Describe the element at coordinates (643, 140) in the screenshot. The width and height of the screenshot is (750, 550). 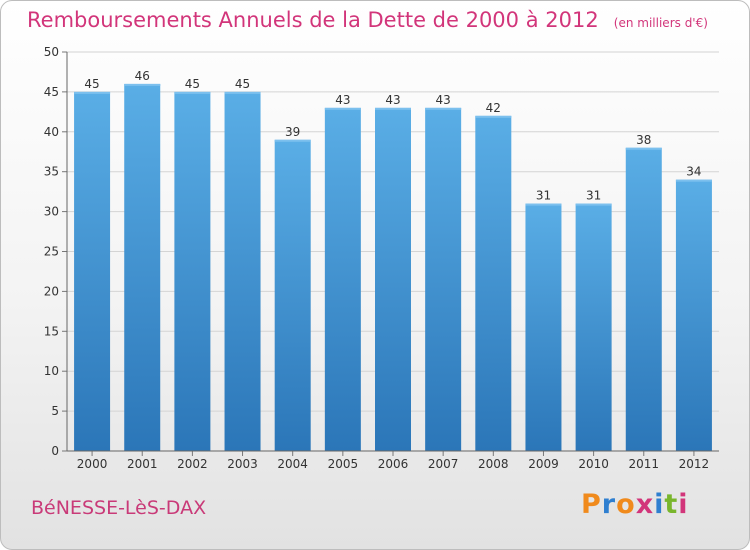
I see `value-label: 38` at that location.